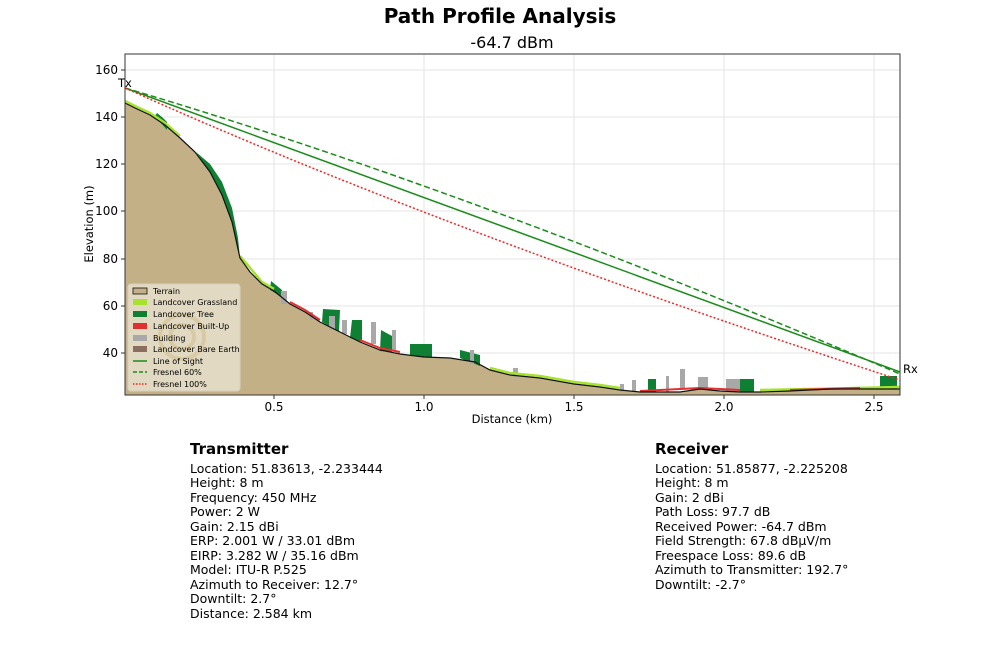 This screenshot has height=647, width=1000. Describe the element at coordinates (512, 42) in the screenshot. I see `chart-subtitle: -64.7 dBm` at that location.